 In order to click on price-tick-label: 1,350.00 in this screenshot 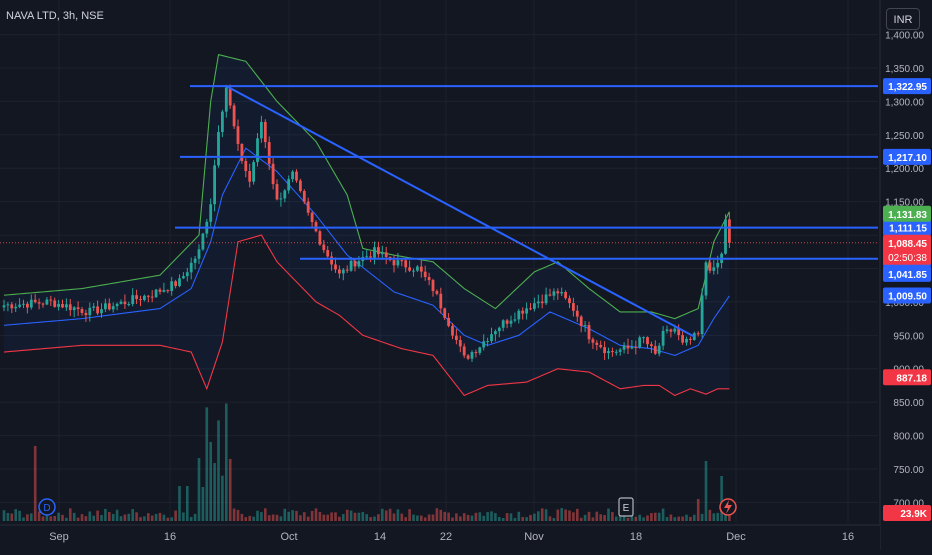, I will do `click(904, 69)`.